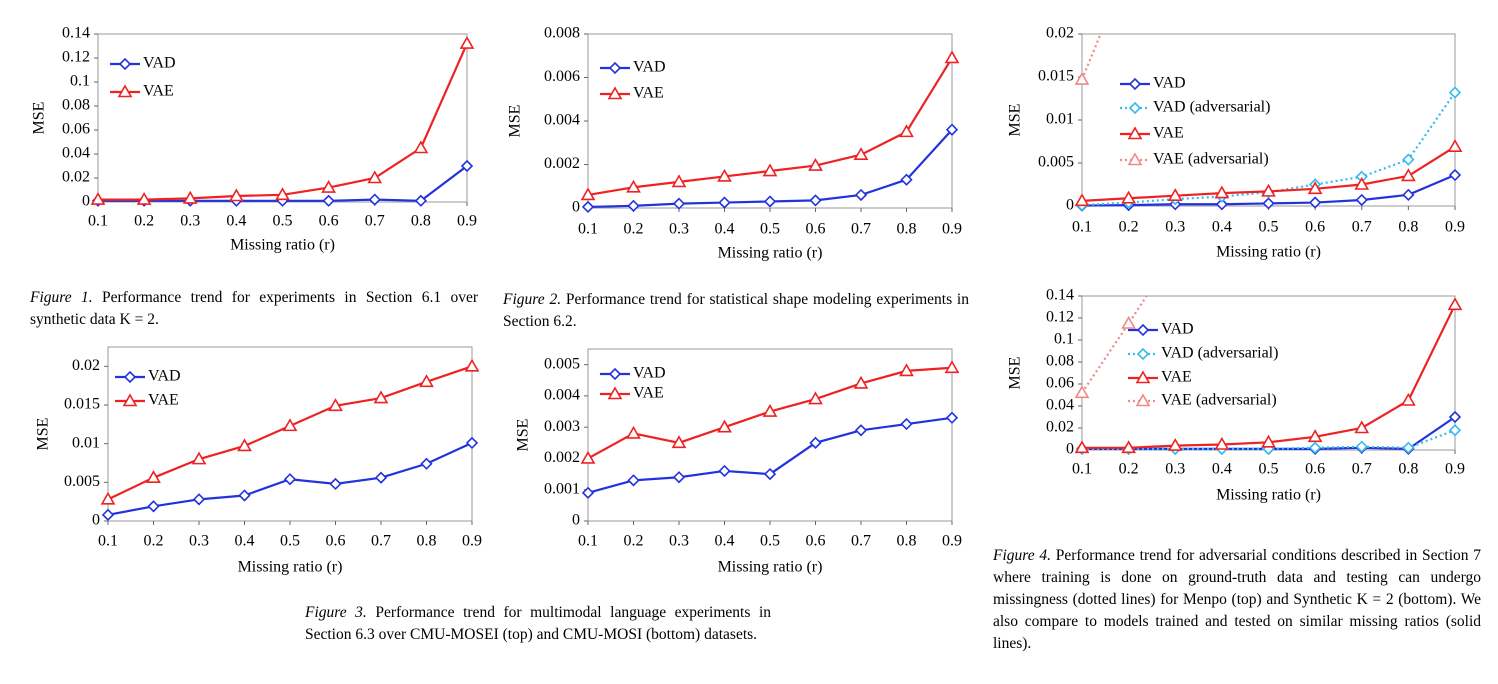 The image size is (1498, 684). What do you see at coordinates (1056, 162) in the screenshot?
I see `y-tick-label: 0.005` at bounding box center [1056, 162].